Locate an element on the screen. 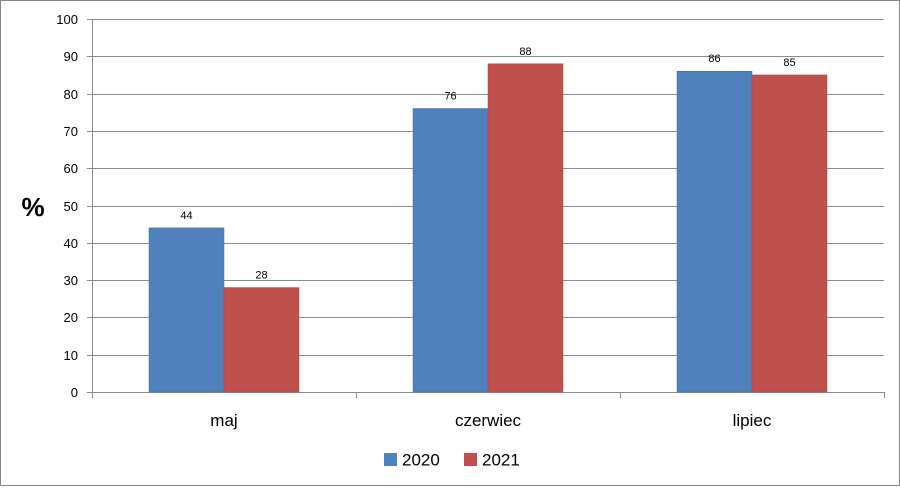 This screenshot has height=490, width=900. x-category-label: czerwiec is located at coordinates (488, 420).